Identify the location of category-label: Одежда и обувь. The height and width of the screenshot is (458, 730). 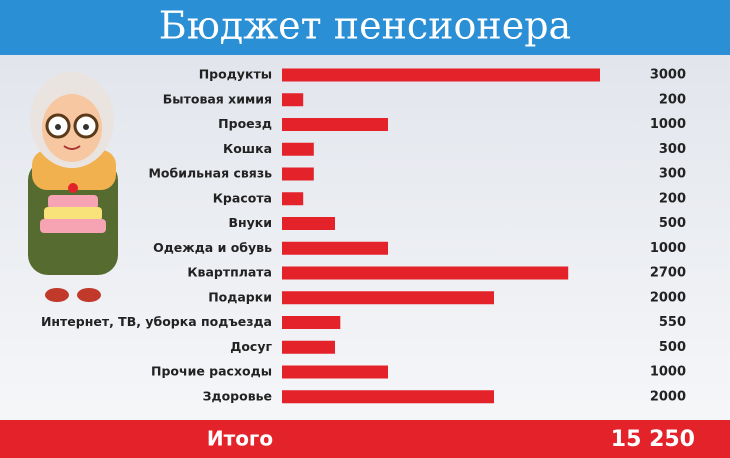
(212, 247).